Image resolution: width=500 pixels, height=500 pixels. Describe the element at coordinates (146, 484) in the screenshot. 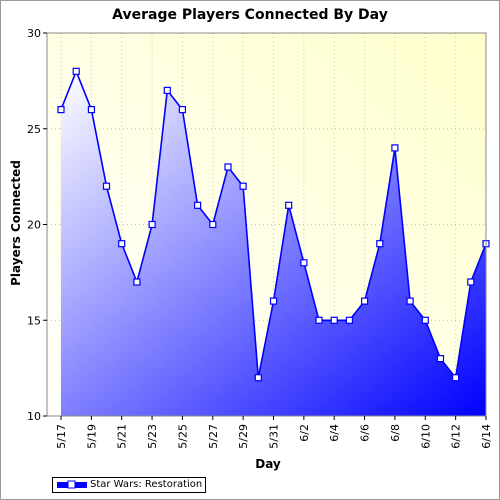

I see `legend-label: Star Wars: Restoration` at that location.